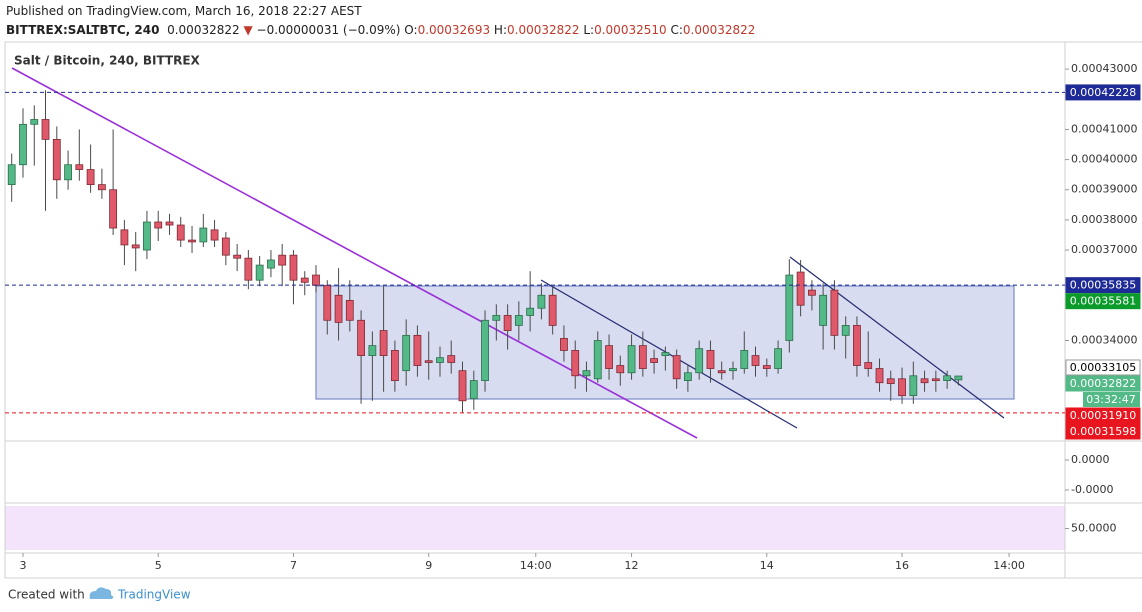  I want to click on countdown-tag, so click(1111, 399).